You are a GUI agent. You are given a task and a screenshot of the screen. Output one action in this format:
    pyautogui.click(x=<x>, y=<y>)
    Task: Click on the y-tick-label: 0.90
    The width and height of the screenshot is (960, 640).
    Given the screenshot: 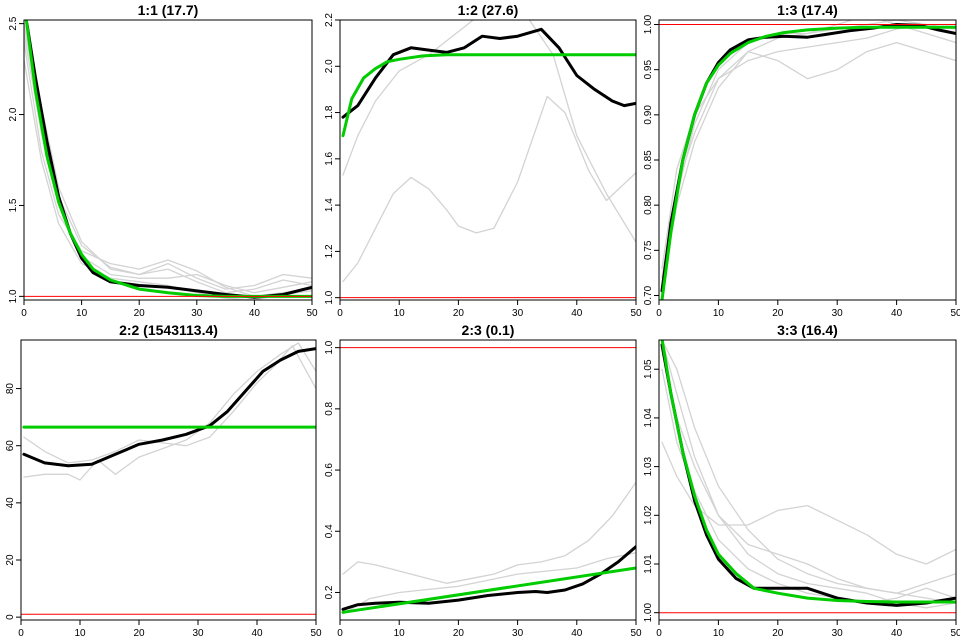 What is the action you would take?
    pyautogui.click(x=648, y=115)
    